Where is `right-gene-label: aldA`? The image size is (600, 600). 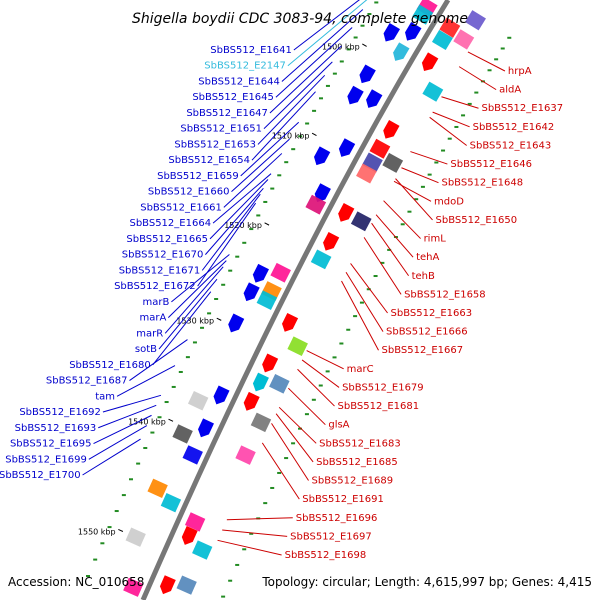
right-gene-label: aldA is located at coordinates (510, 90).